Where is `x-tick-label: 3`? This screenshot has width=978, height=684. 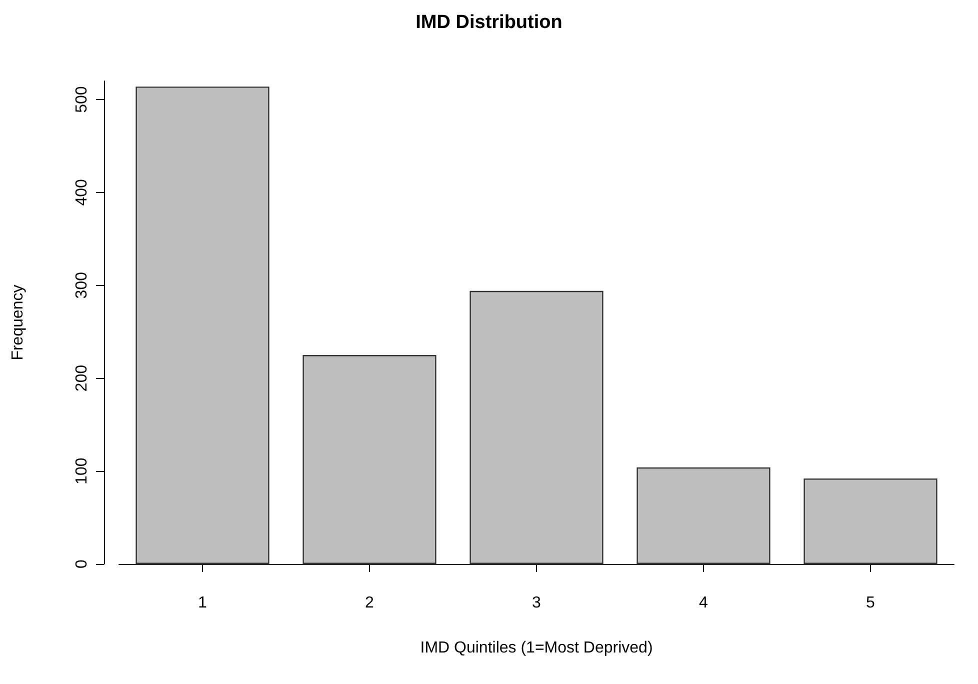
x-tick-label: 3 is located at coordinates (537, 603).